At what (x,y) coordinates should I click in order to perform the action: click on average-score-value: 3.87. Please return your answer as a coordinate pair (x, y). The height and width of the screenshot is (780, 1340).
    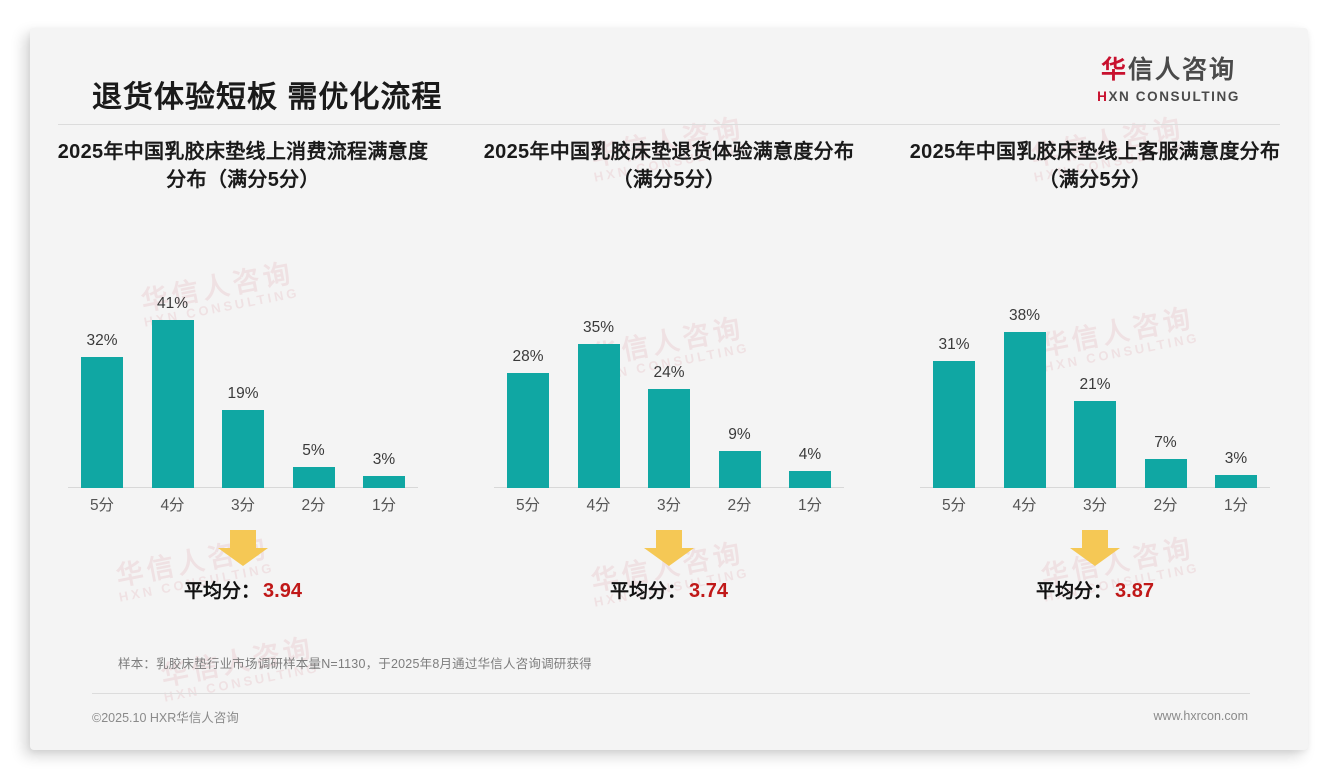
    Looking at the image, I should click on (1134, 591).